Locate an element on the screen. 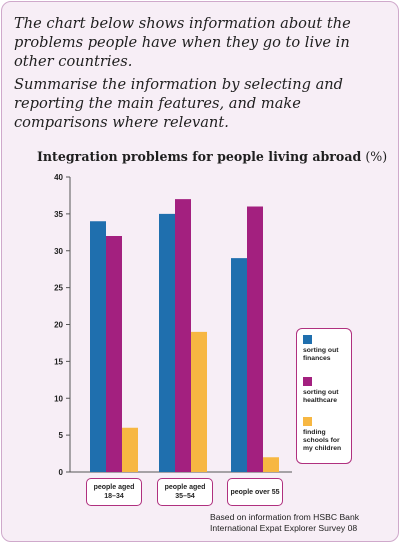 The width and height of the screenshot is (402, 545). y-tick-label: 20 is located at coordinates (58, 325).